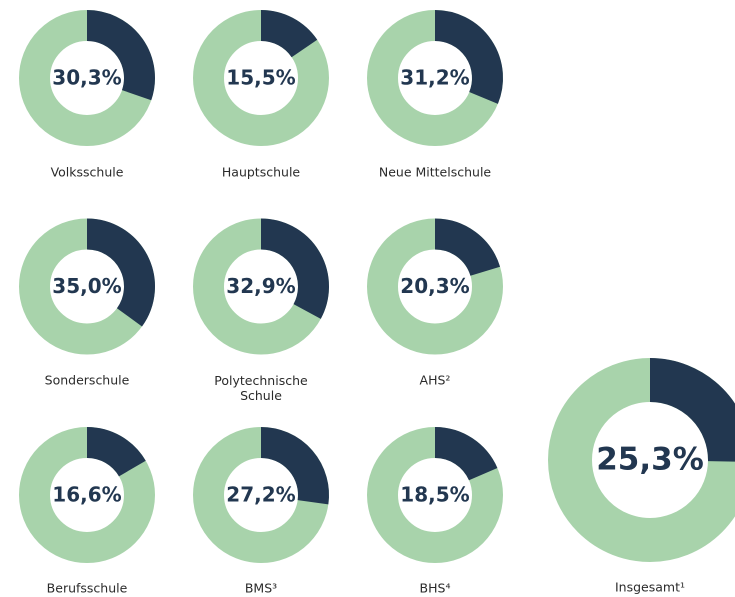 The height and width of the screenshot is (597, 735). I want to click on value-label: 35,0%, so click(86, 286).